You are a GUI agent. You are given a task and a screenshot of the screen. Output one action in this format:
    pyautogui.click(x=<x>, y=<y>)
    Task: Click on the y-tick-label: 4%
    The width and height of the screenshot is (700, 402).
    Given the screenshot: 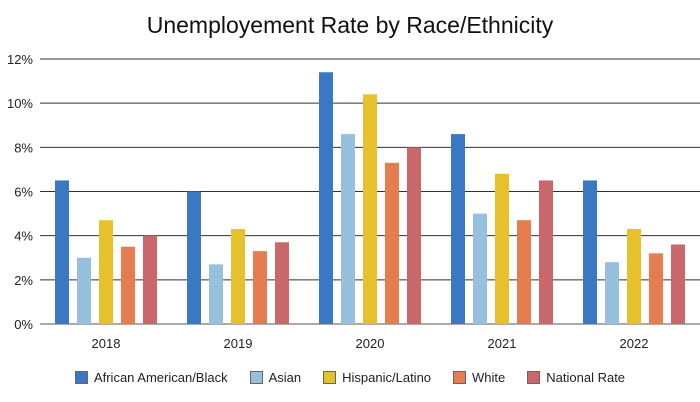 What is the action you would take?
    pyautogui.click(x=23, y=236)
    